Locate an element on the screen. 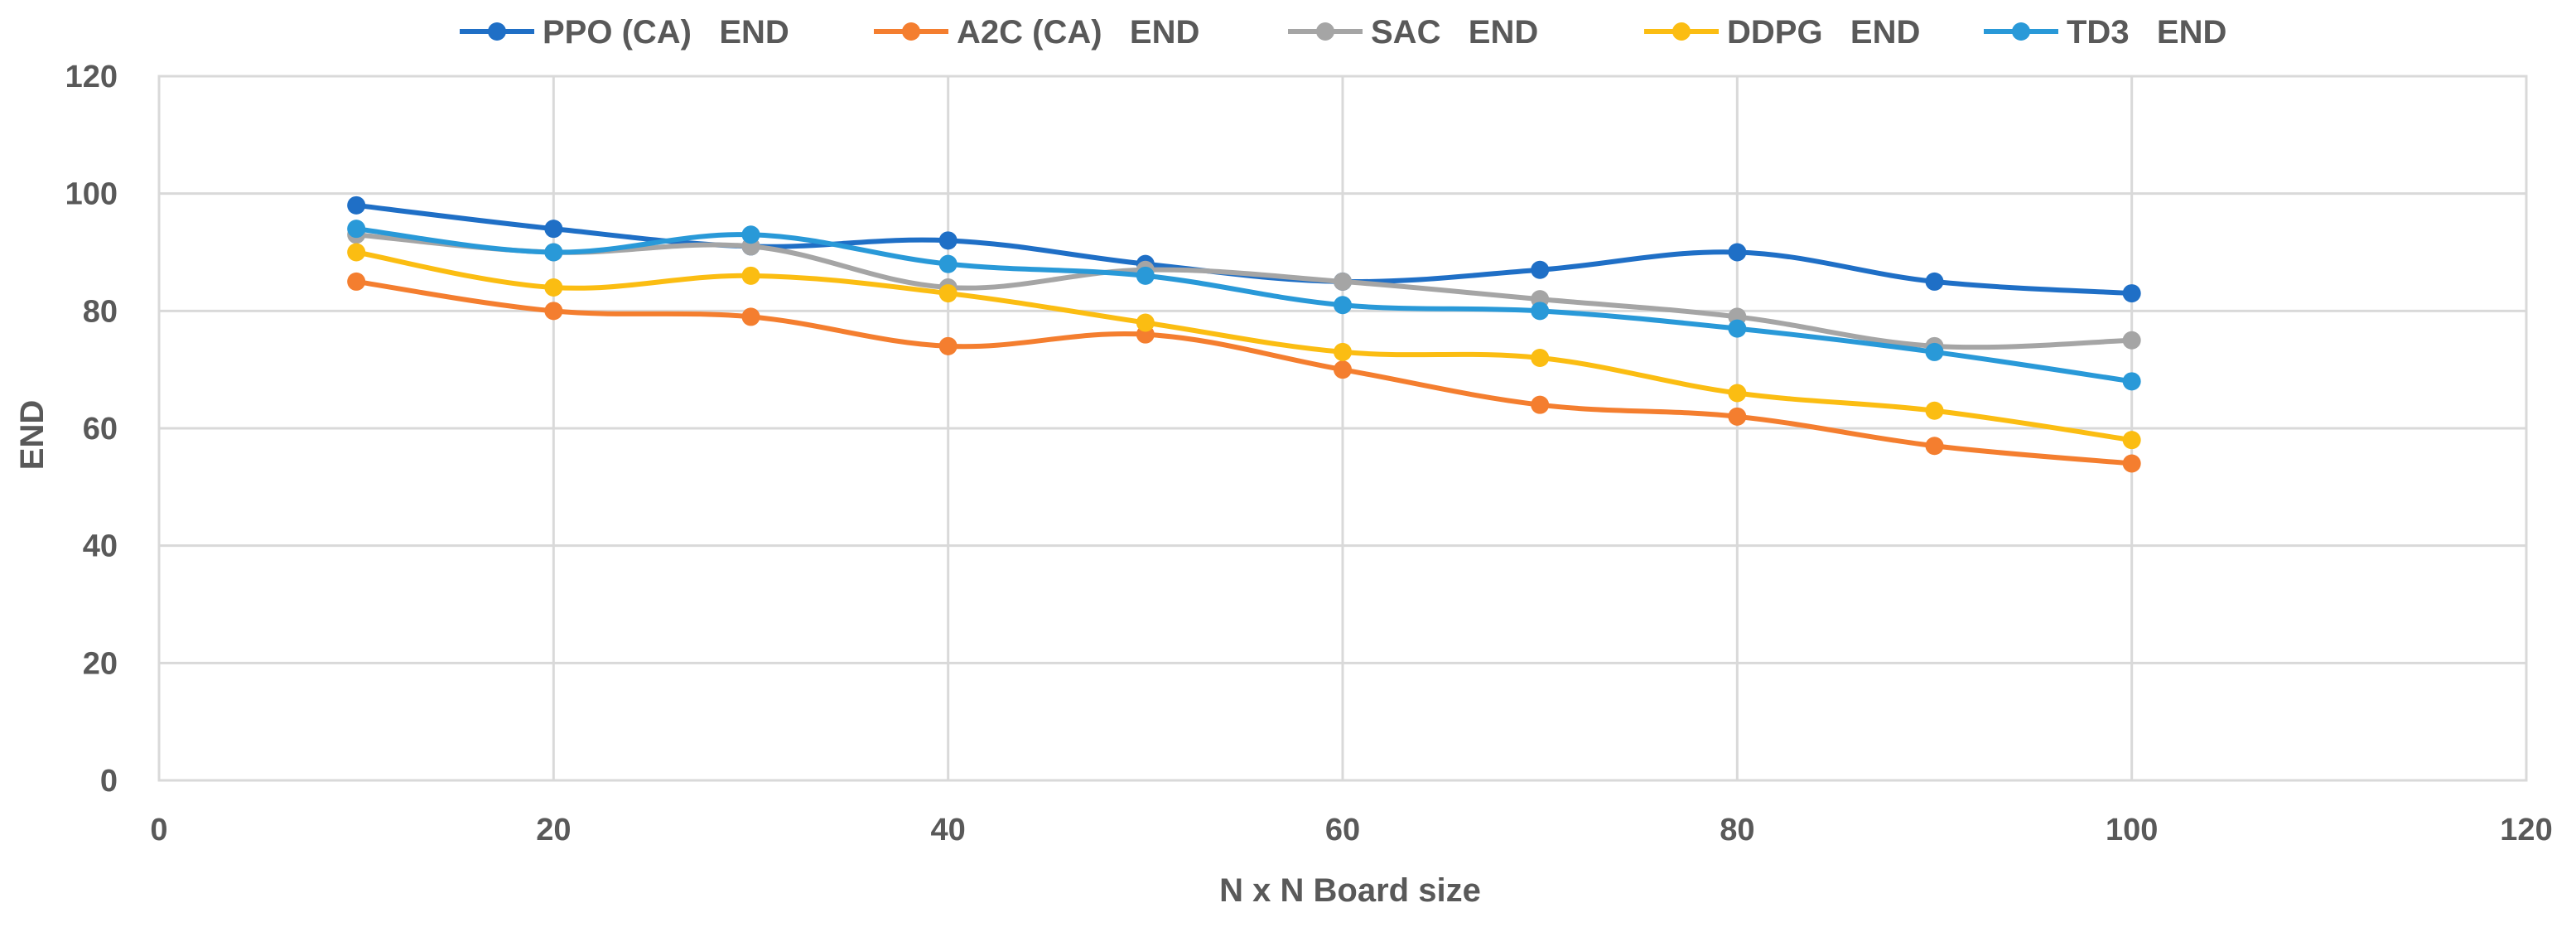 This screenshot has width=2576, height=927. x-tick-label: 0 is located at coordinates (158, 830).